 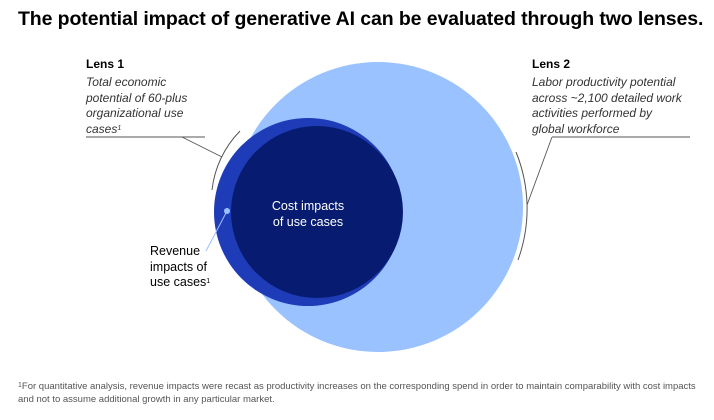 I want to click on lens2-desc-line: activities performed by, so click(x=592, y=113).